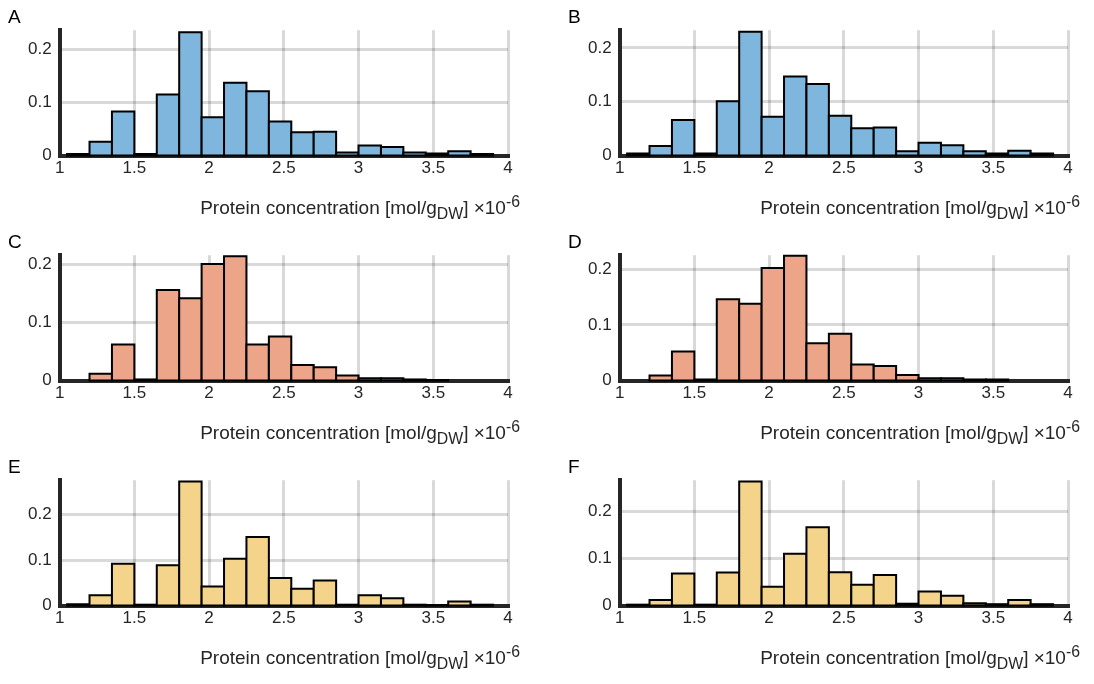 The height and width of the screenshot is (684, 1094). Describe the element at coordinates (574, 467) in the screenshot. I see `chart-title: F` at that location.